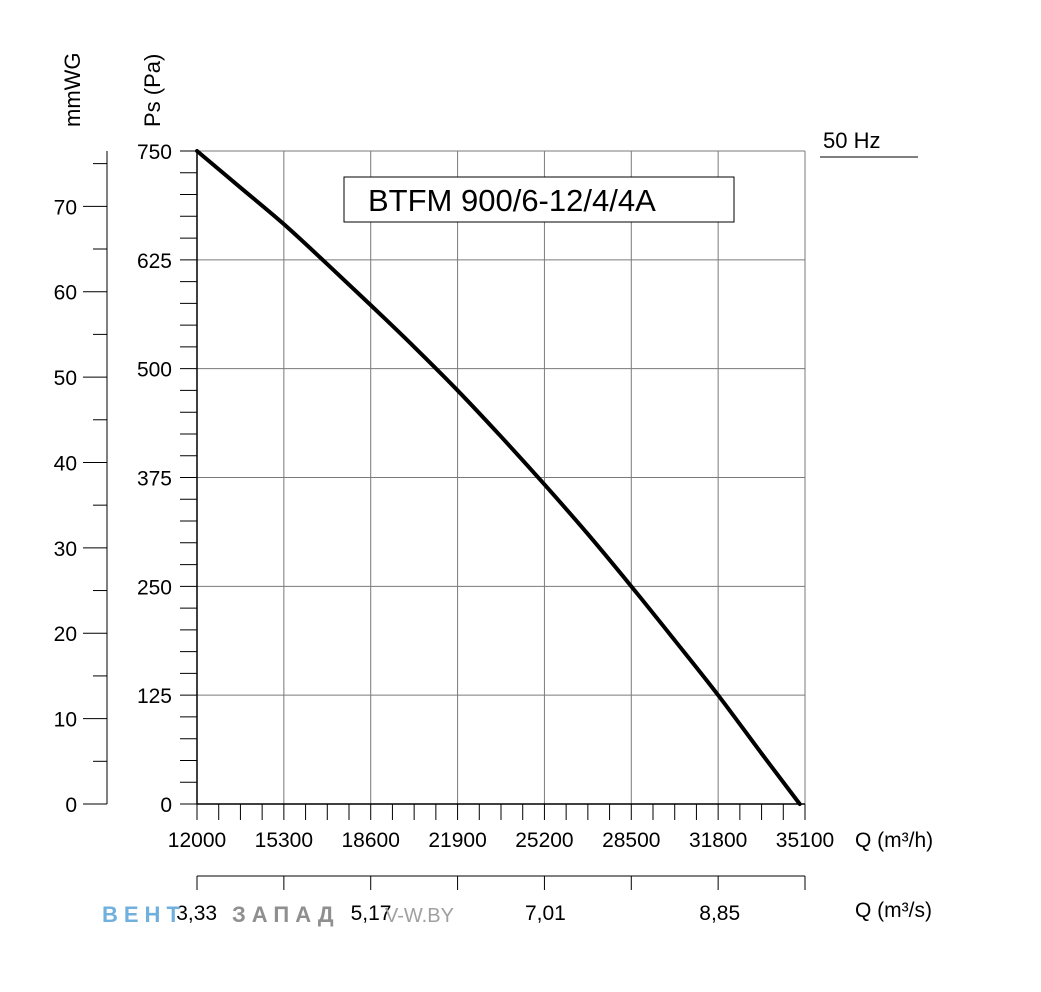 The image size is (1041, 992). I want to click on watermark: ВЕНТ ЗАПАД V-W.BY, so click(278, 914).